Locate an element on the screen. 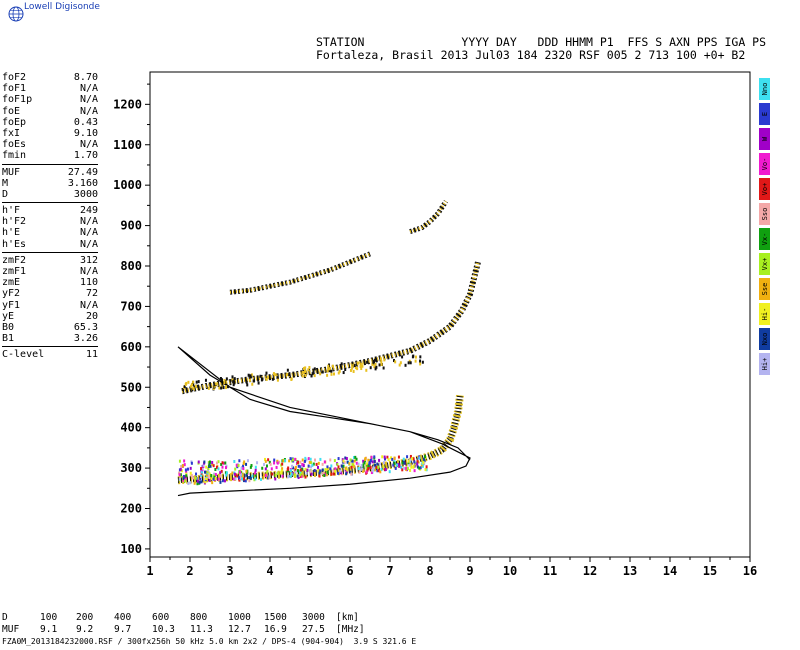  x-tick-label: 15 is located at coordinates (710, 571).